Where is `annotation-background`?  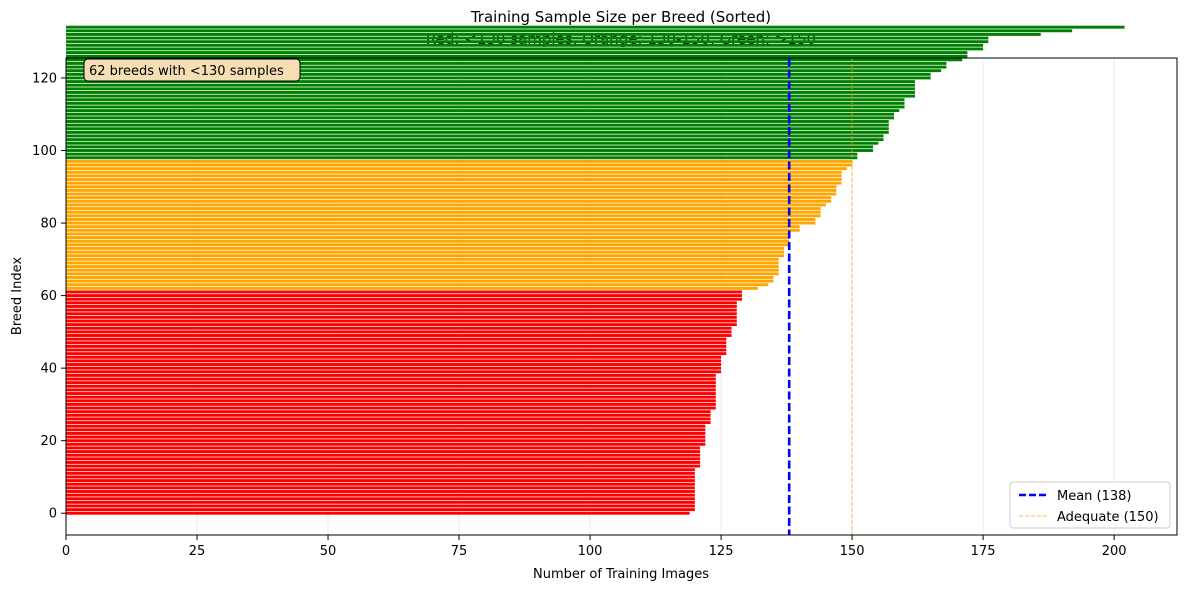
annotation-background is located at coordinates (192, 70).